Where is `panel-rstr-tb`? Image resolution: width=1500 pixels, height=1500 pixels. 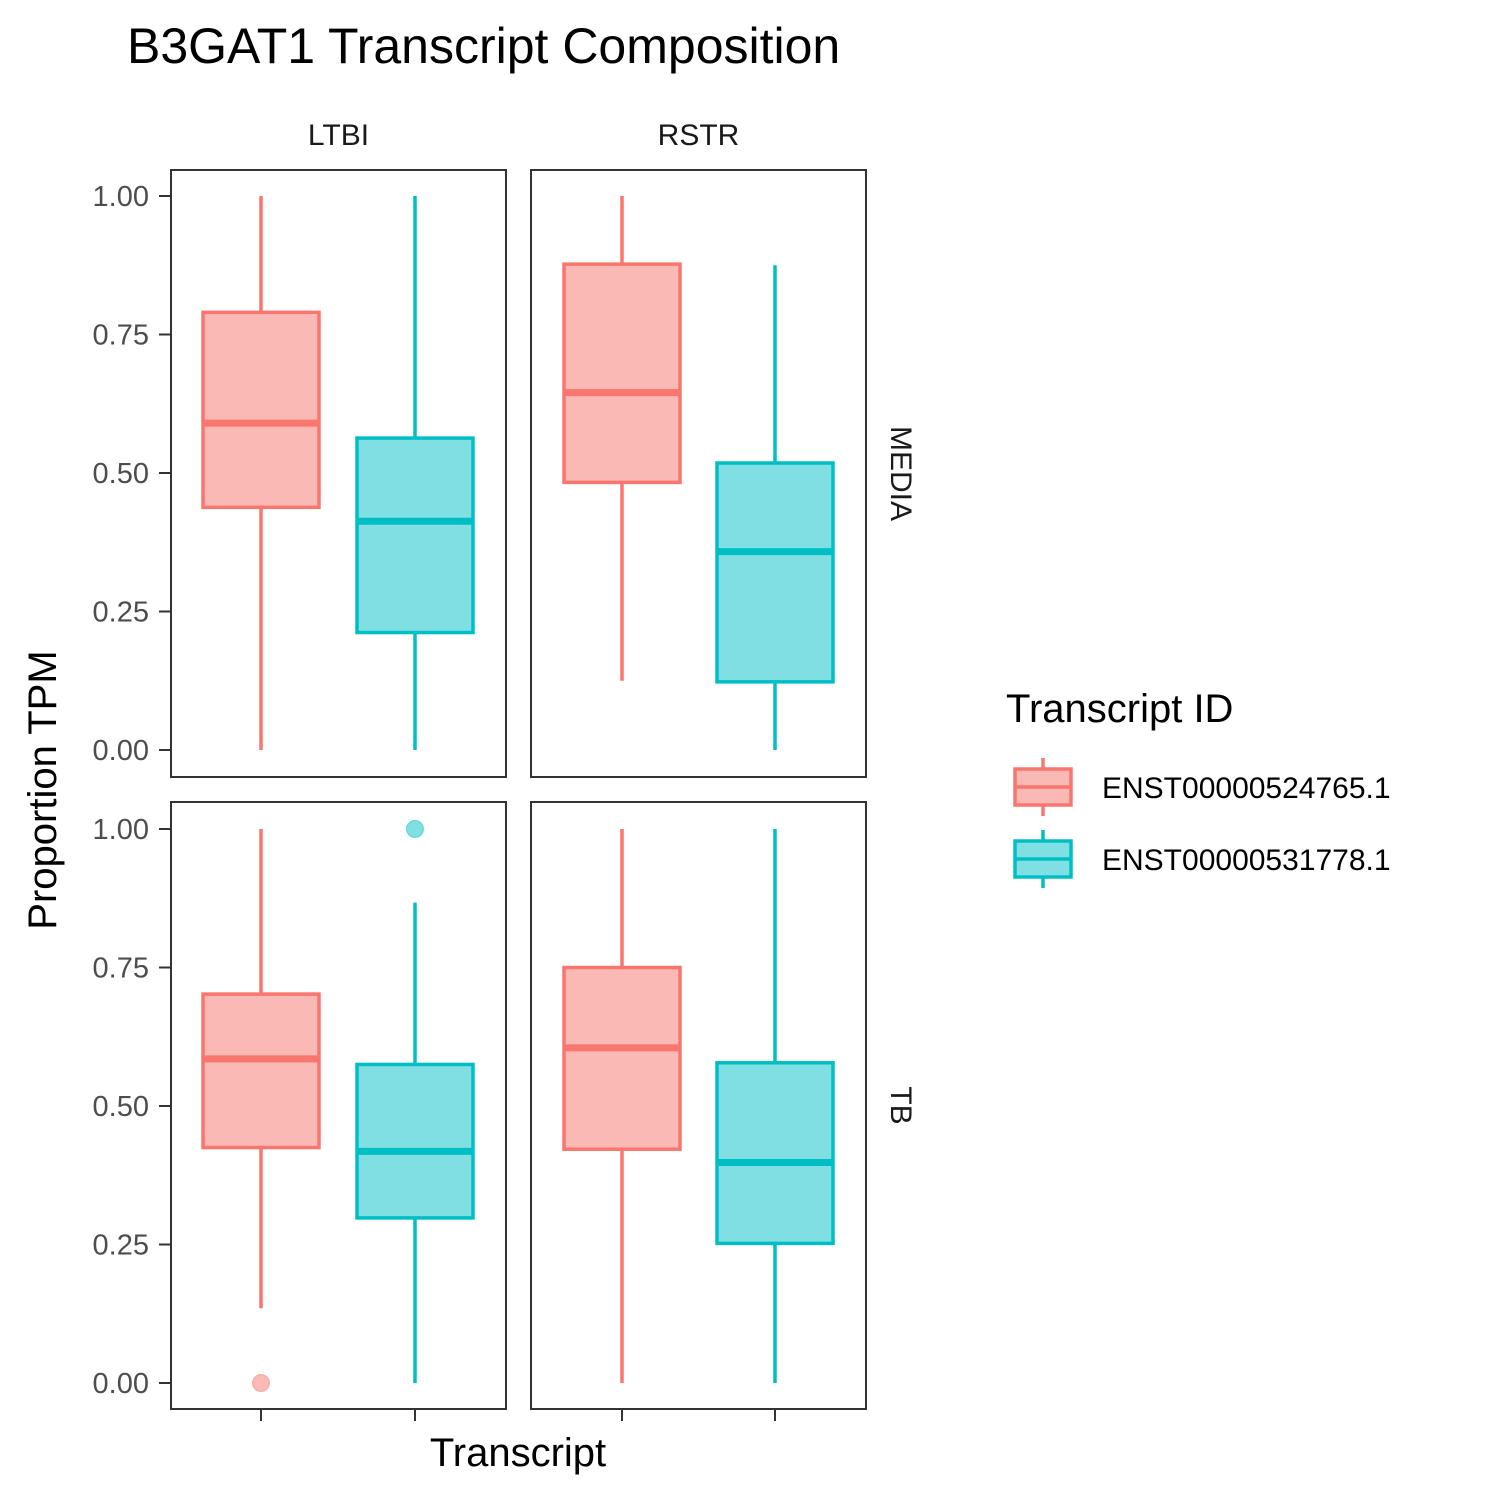
panel-rstr-tb is located at coordinates (698, 1105).